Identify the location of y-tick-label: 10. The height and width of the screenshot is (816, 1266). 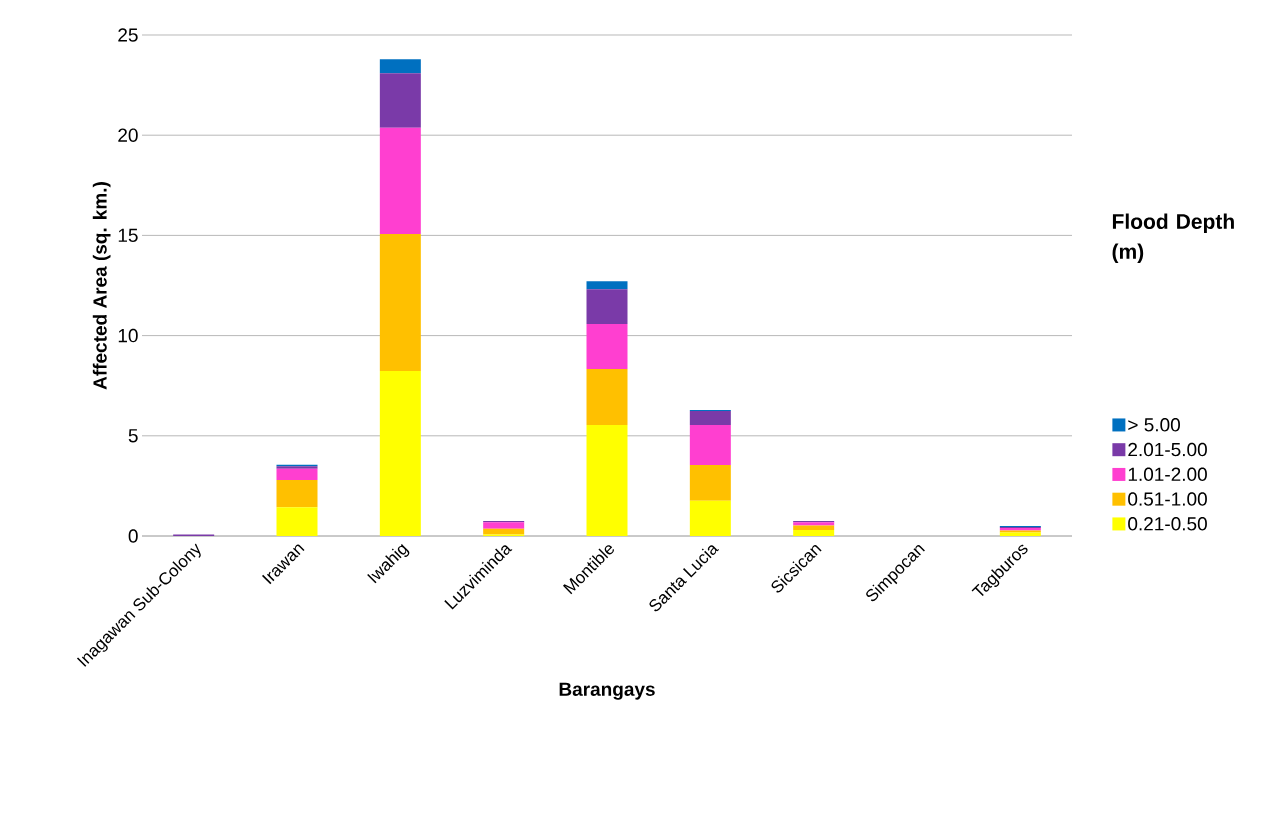
(128, 335).